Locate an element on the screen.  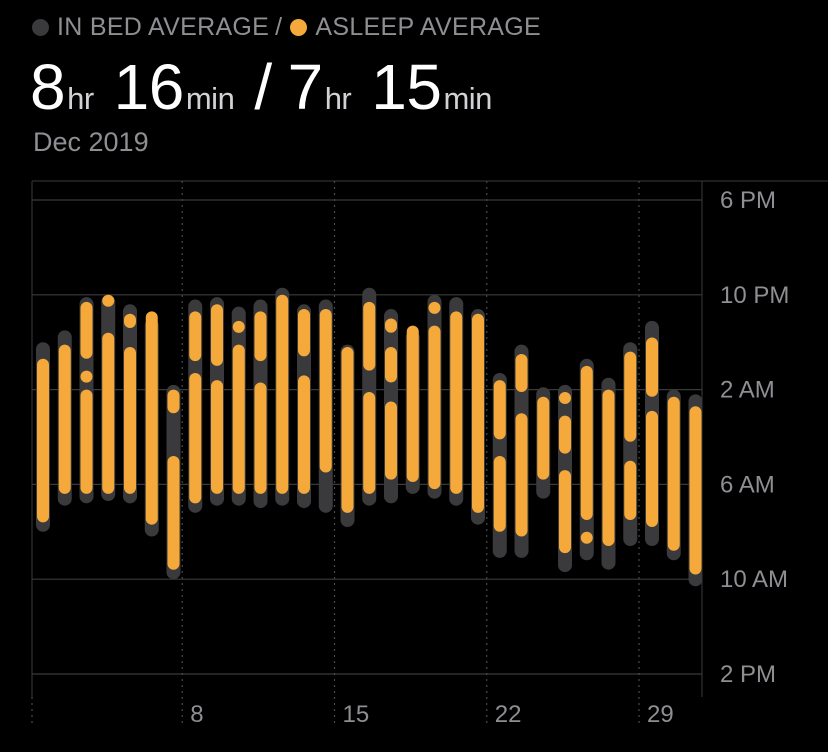
asleep-legend-dot is located at coordinates (299, 27).